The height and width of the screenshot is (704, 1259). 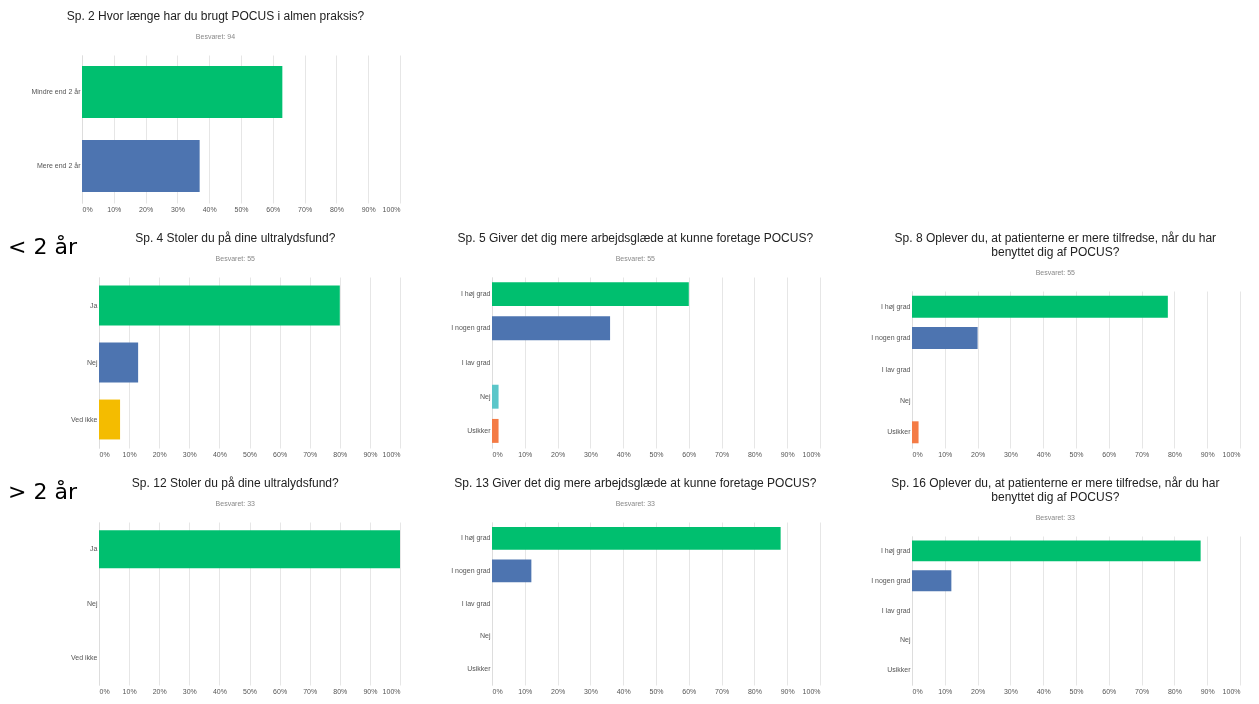 I want to click on text: > 2 år, so click(x=42, y=491).